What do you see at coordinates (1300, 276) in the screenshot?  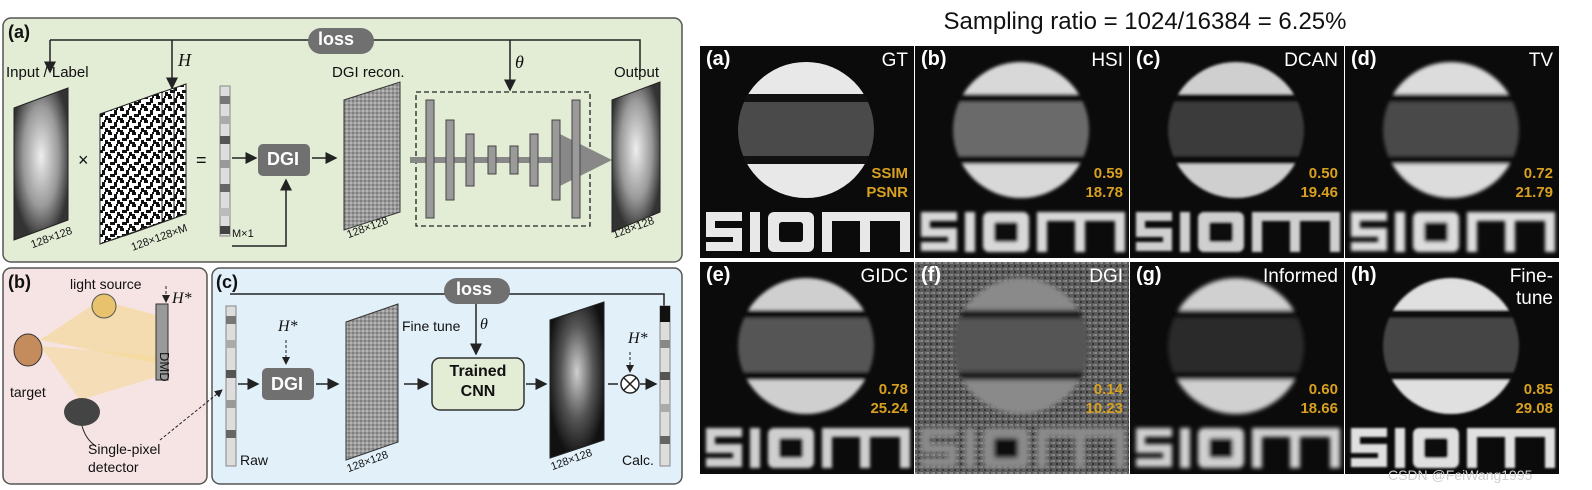 I see `tile-method: Informed` at bounding box center [1300, 276].